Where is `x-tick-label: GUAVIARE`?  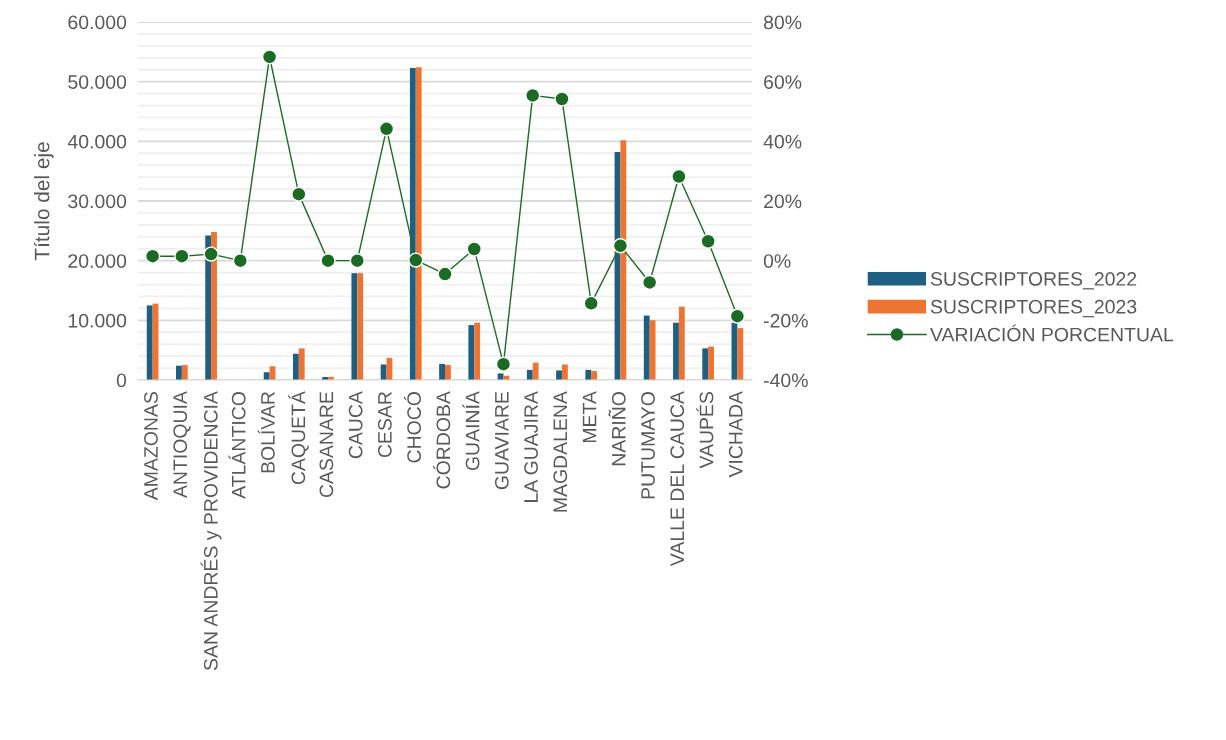 x-tick-label: GUAVIARE is located at coordinates (501, 440).